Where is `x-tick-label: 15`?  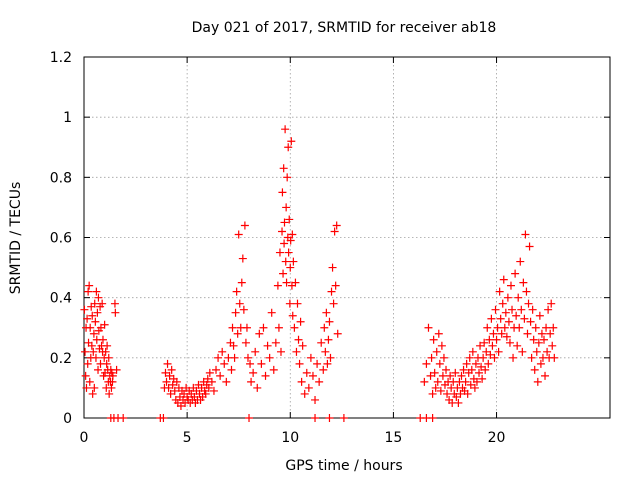
x-tick-label: 15 is located at coordinates (393, 438).